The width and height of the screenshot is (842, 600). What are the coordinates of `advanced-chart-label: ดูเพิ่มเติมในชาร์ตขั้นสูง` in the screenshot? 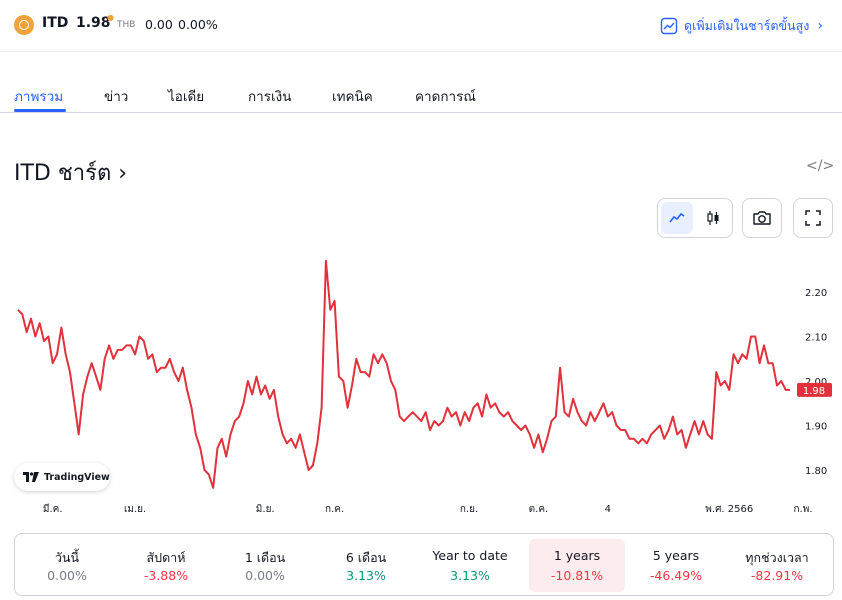 It's located at (747, 25).